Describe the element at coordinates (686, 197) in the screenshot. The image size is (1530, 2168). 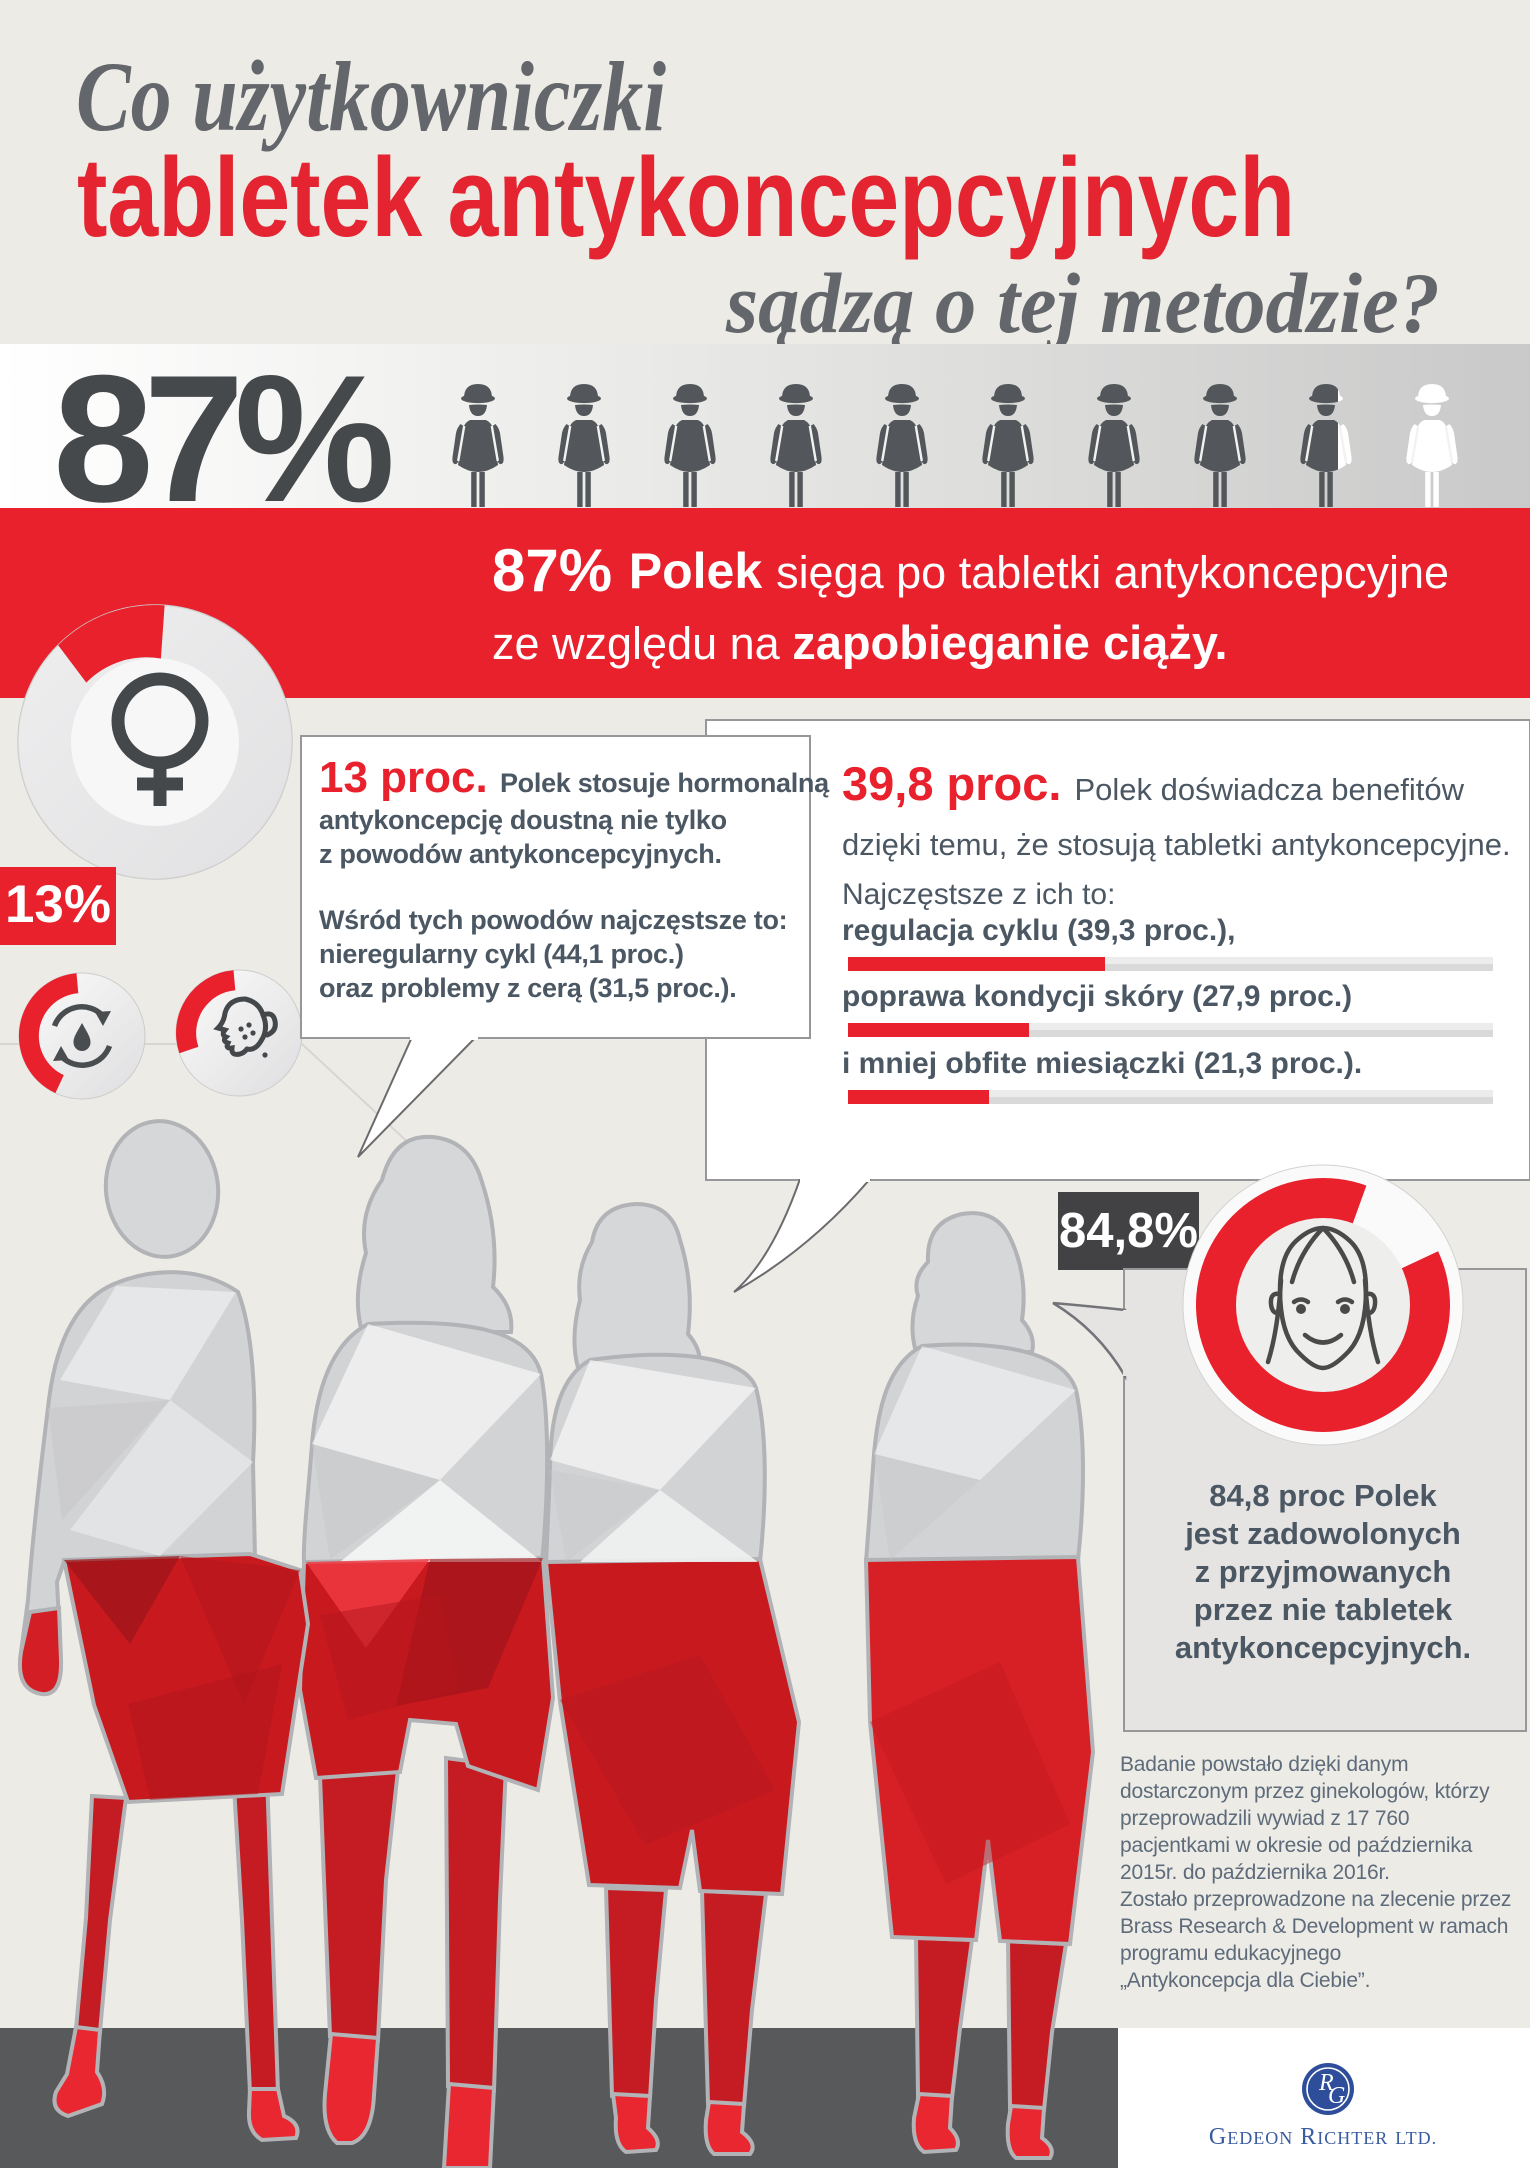
I see `svg-text: tabletek antykoncepcyjnych` at that location.